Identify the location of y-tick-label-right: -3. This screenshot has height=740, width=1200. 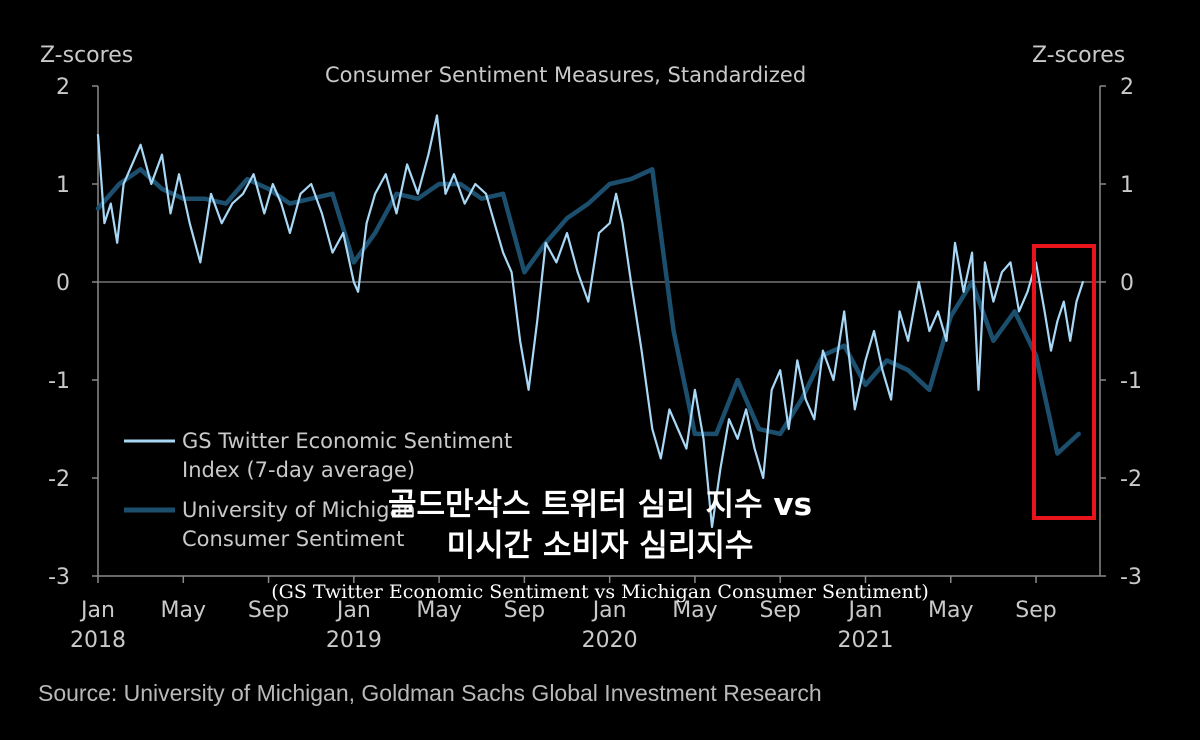
(1131, 577).